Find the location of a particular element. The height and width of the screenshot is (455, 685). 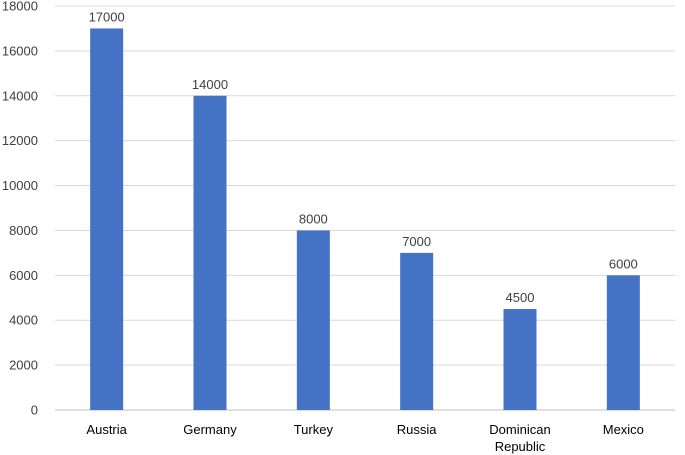

data-label: 7000 is located at coordinates (416, 241).